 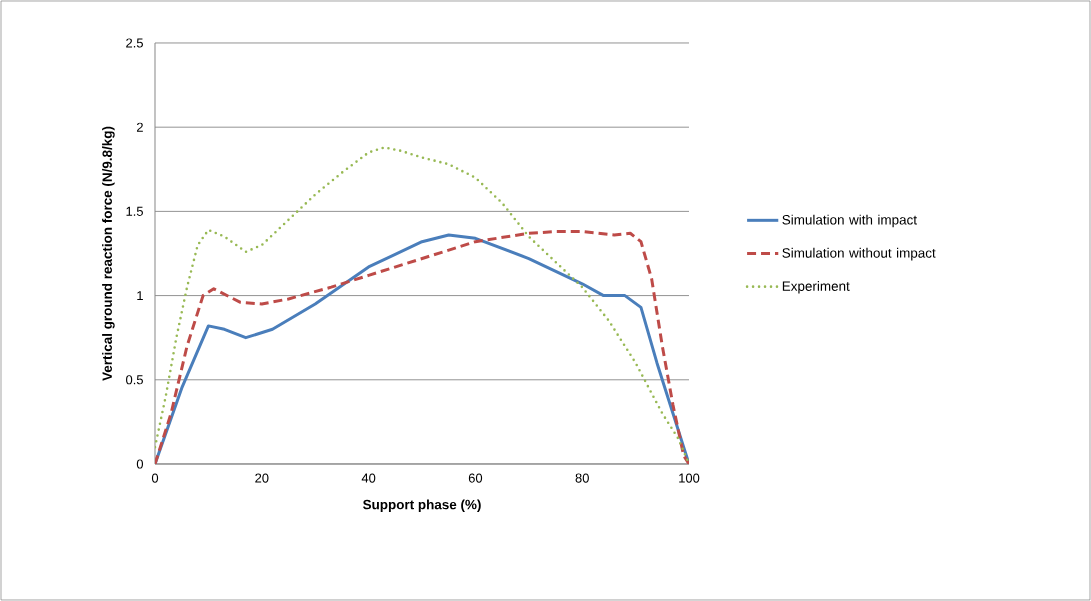 I want to click on x-tick-label: 80, so click(x=582, y=478).